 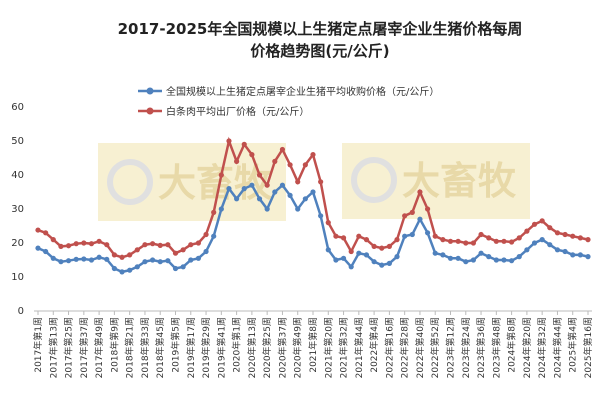 I want to click on x-tick-label: 2022年第4周, so click(x=374, y=345).